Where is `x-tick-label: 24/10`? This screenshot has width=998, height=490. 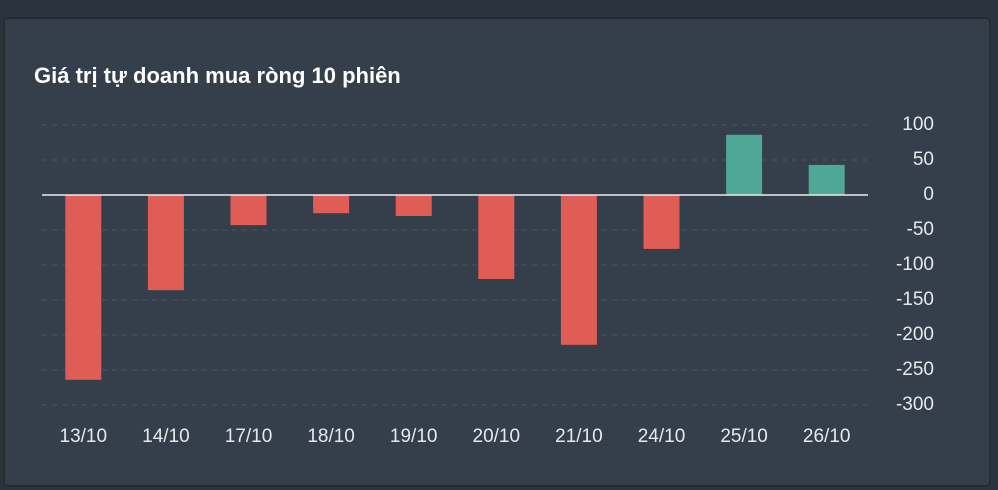
x-tick-label: 24/10 is located at coordinates (662, 436).